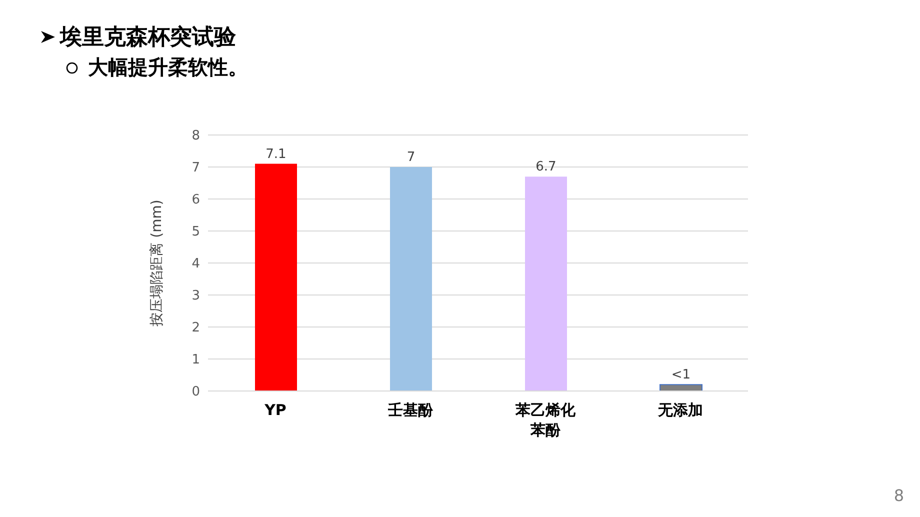 The width and height of the screenshot is (920, 517). What do you see at coordinates (156, 263) in the screenshot?
I see `y-axis-title: 按压塌陷距离 (mm)` at bounding box center [156, 263].